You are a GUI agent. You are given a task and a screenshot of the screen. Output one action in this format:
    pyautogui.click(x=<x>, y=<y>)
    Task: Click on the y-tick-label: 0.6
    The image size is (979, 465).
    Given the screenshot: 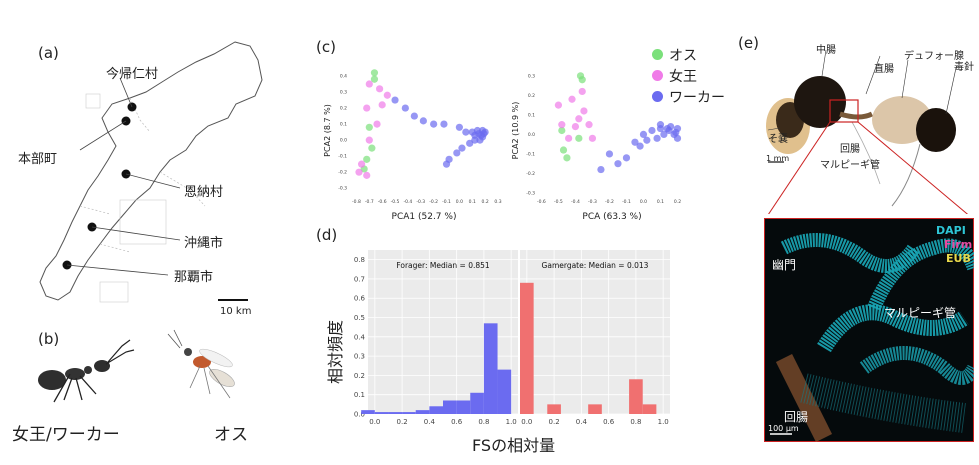 What is the action you would take?
    pyautogui.click(x=360, y=299)
    